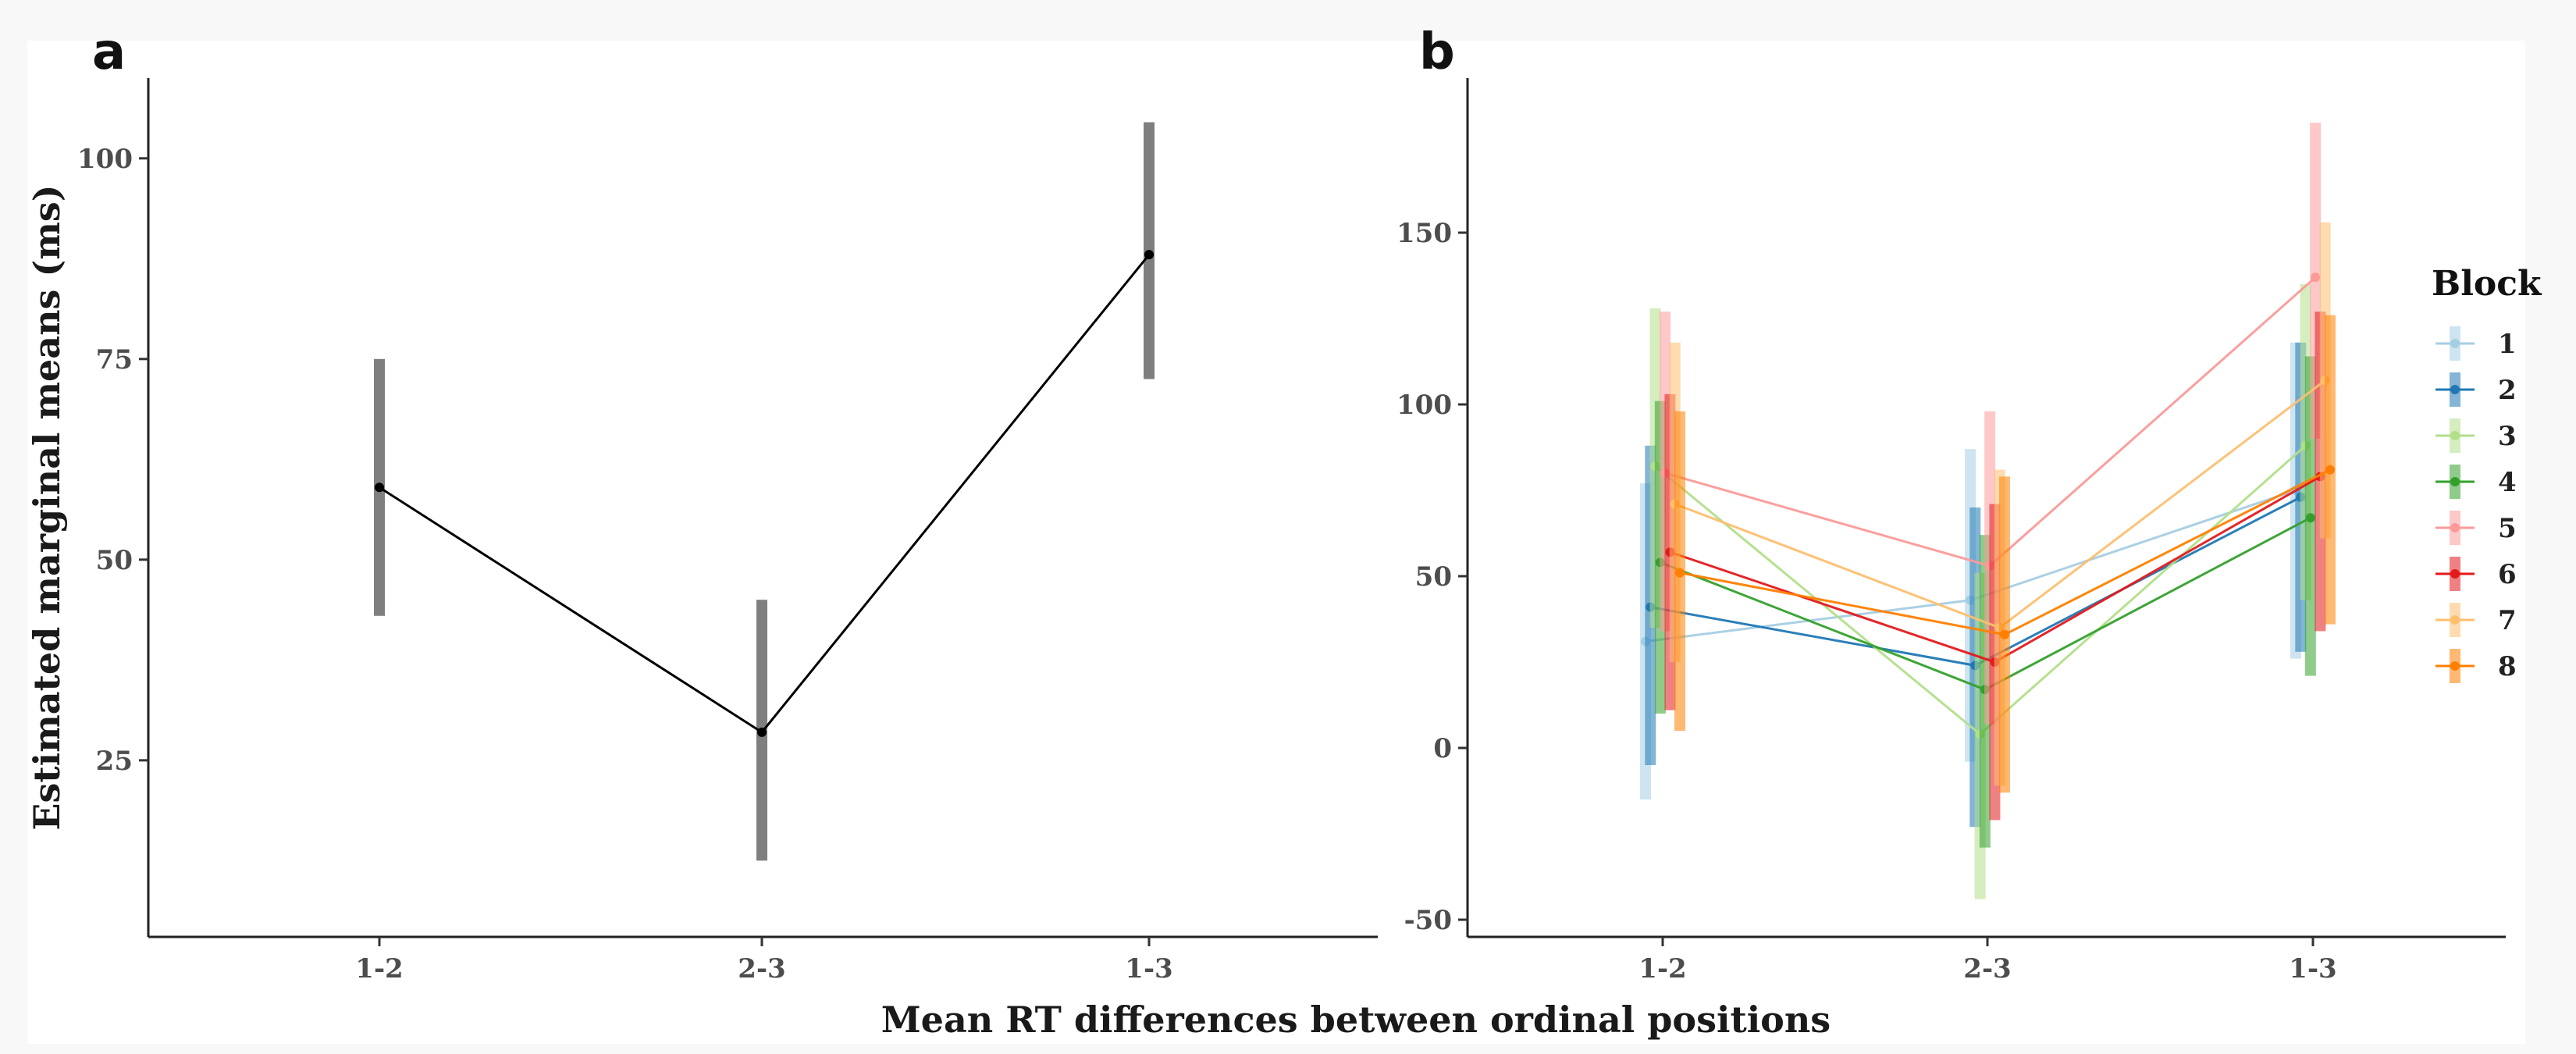 The height and width of the screenshot is (1054, 2576). What do you see at coordinates (2507, 528) in the screenshot?
I see `legend-label: 5` at bounding box center [2507, 528].